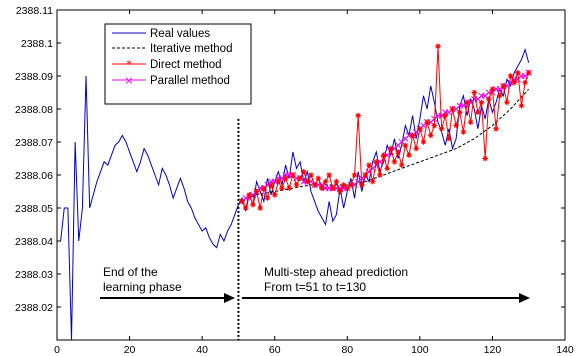 The width and height of the screenshot is (583, 356). Describe the element at coordinates (186, 65) in the screenshot. I see `legend-label-direct-method: Direct method` at that location.